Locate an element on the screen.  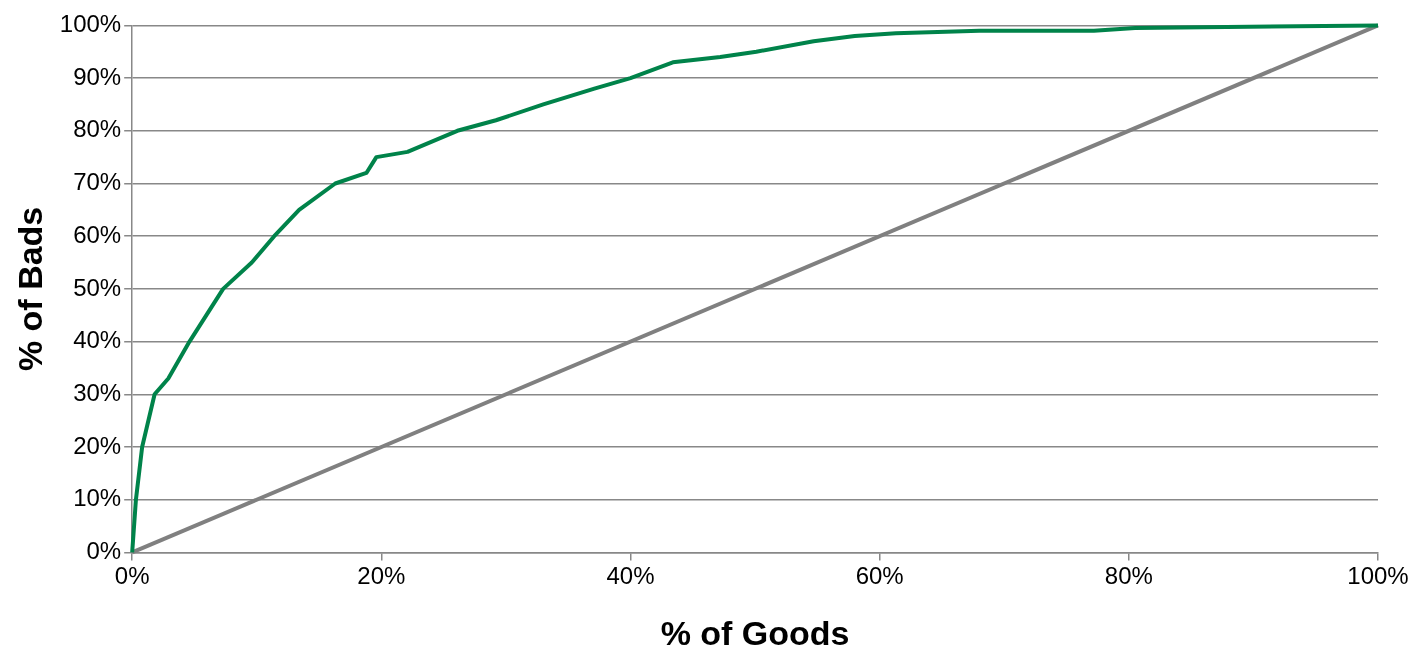
y-tick-label: 50% is located at coordinates (97, 287).